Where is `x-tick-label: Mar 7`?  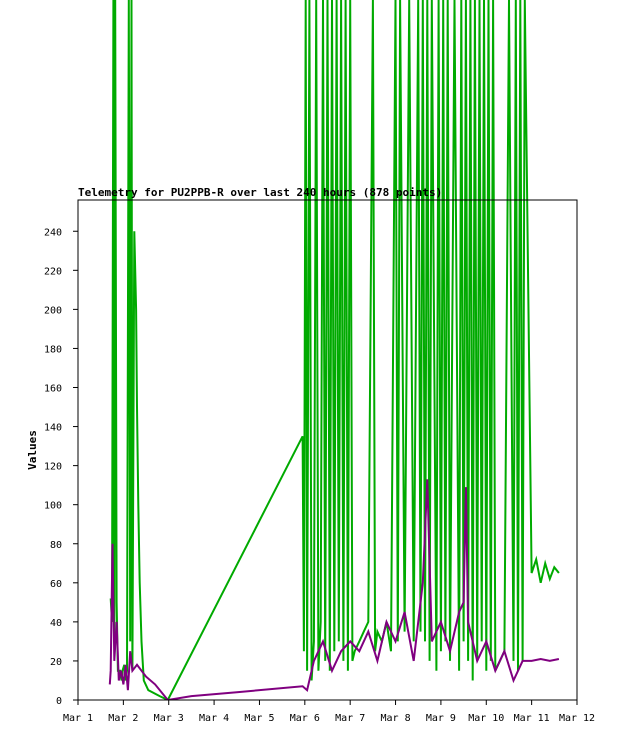 x-tick-label: Mar 7 is located at coordinates (350, 718).